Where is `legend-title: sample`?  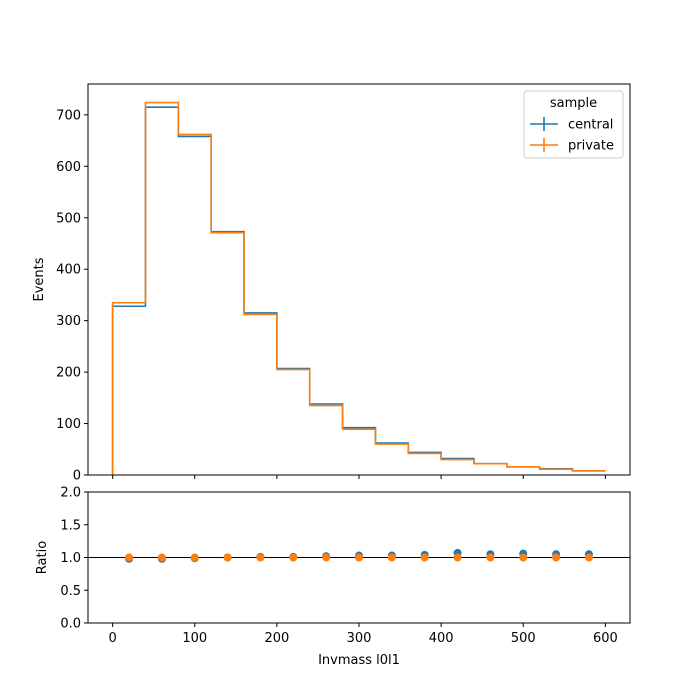
legend-title: sample is located at coordinates (573, 103).